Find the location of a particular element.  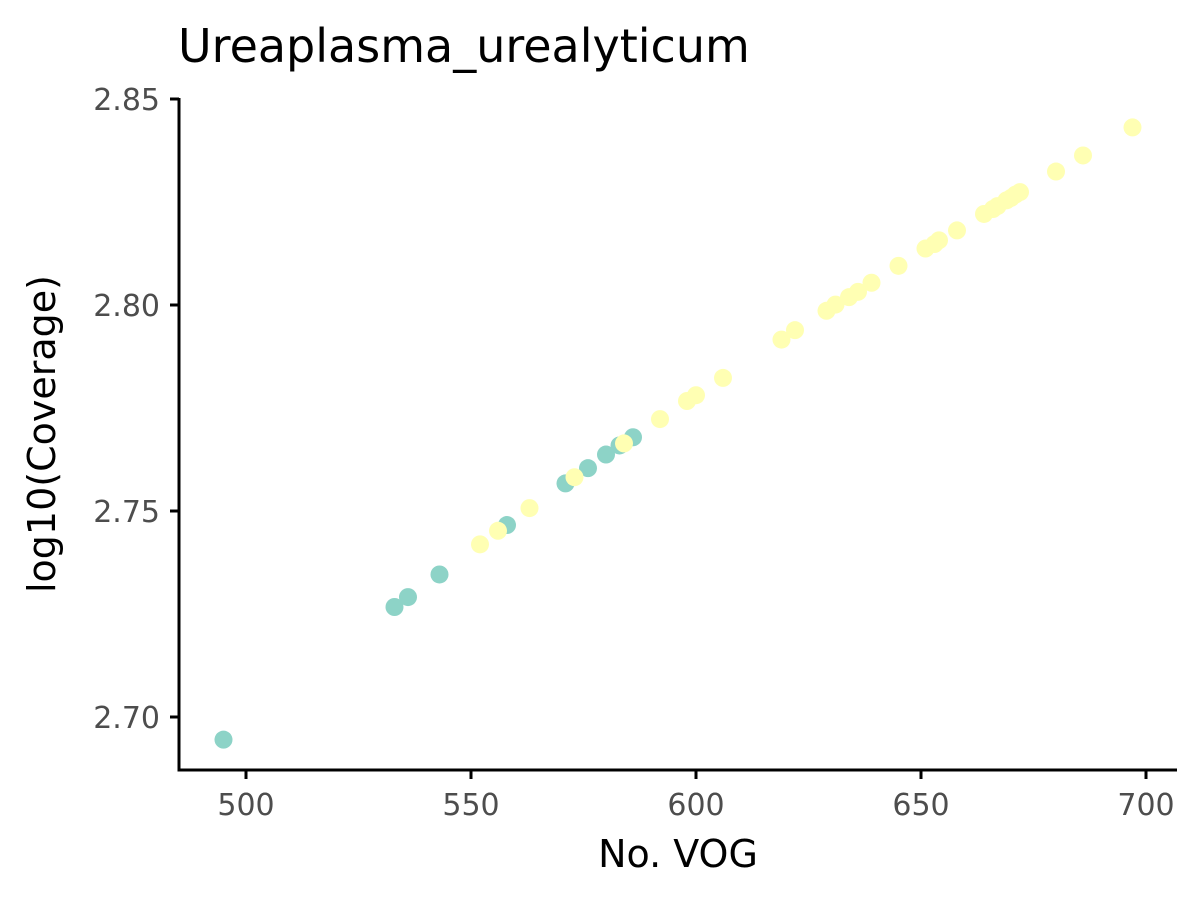

x-tick-label: 550 is located at coordinates (470, 805).